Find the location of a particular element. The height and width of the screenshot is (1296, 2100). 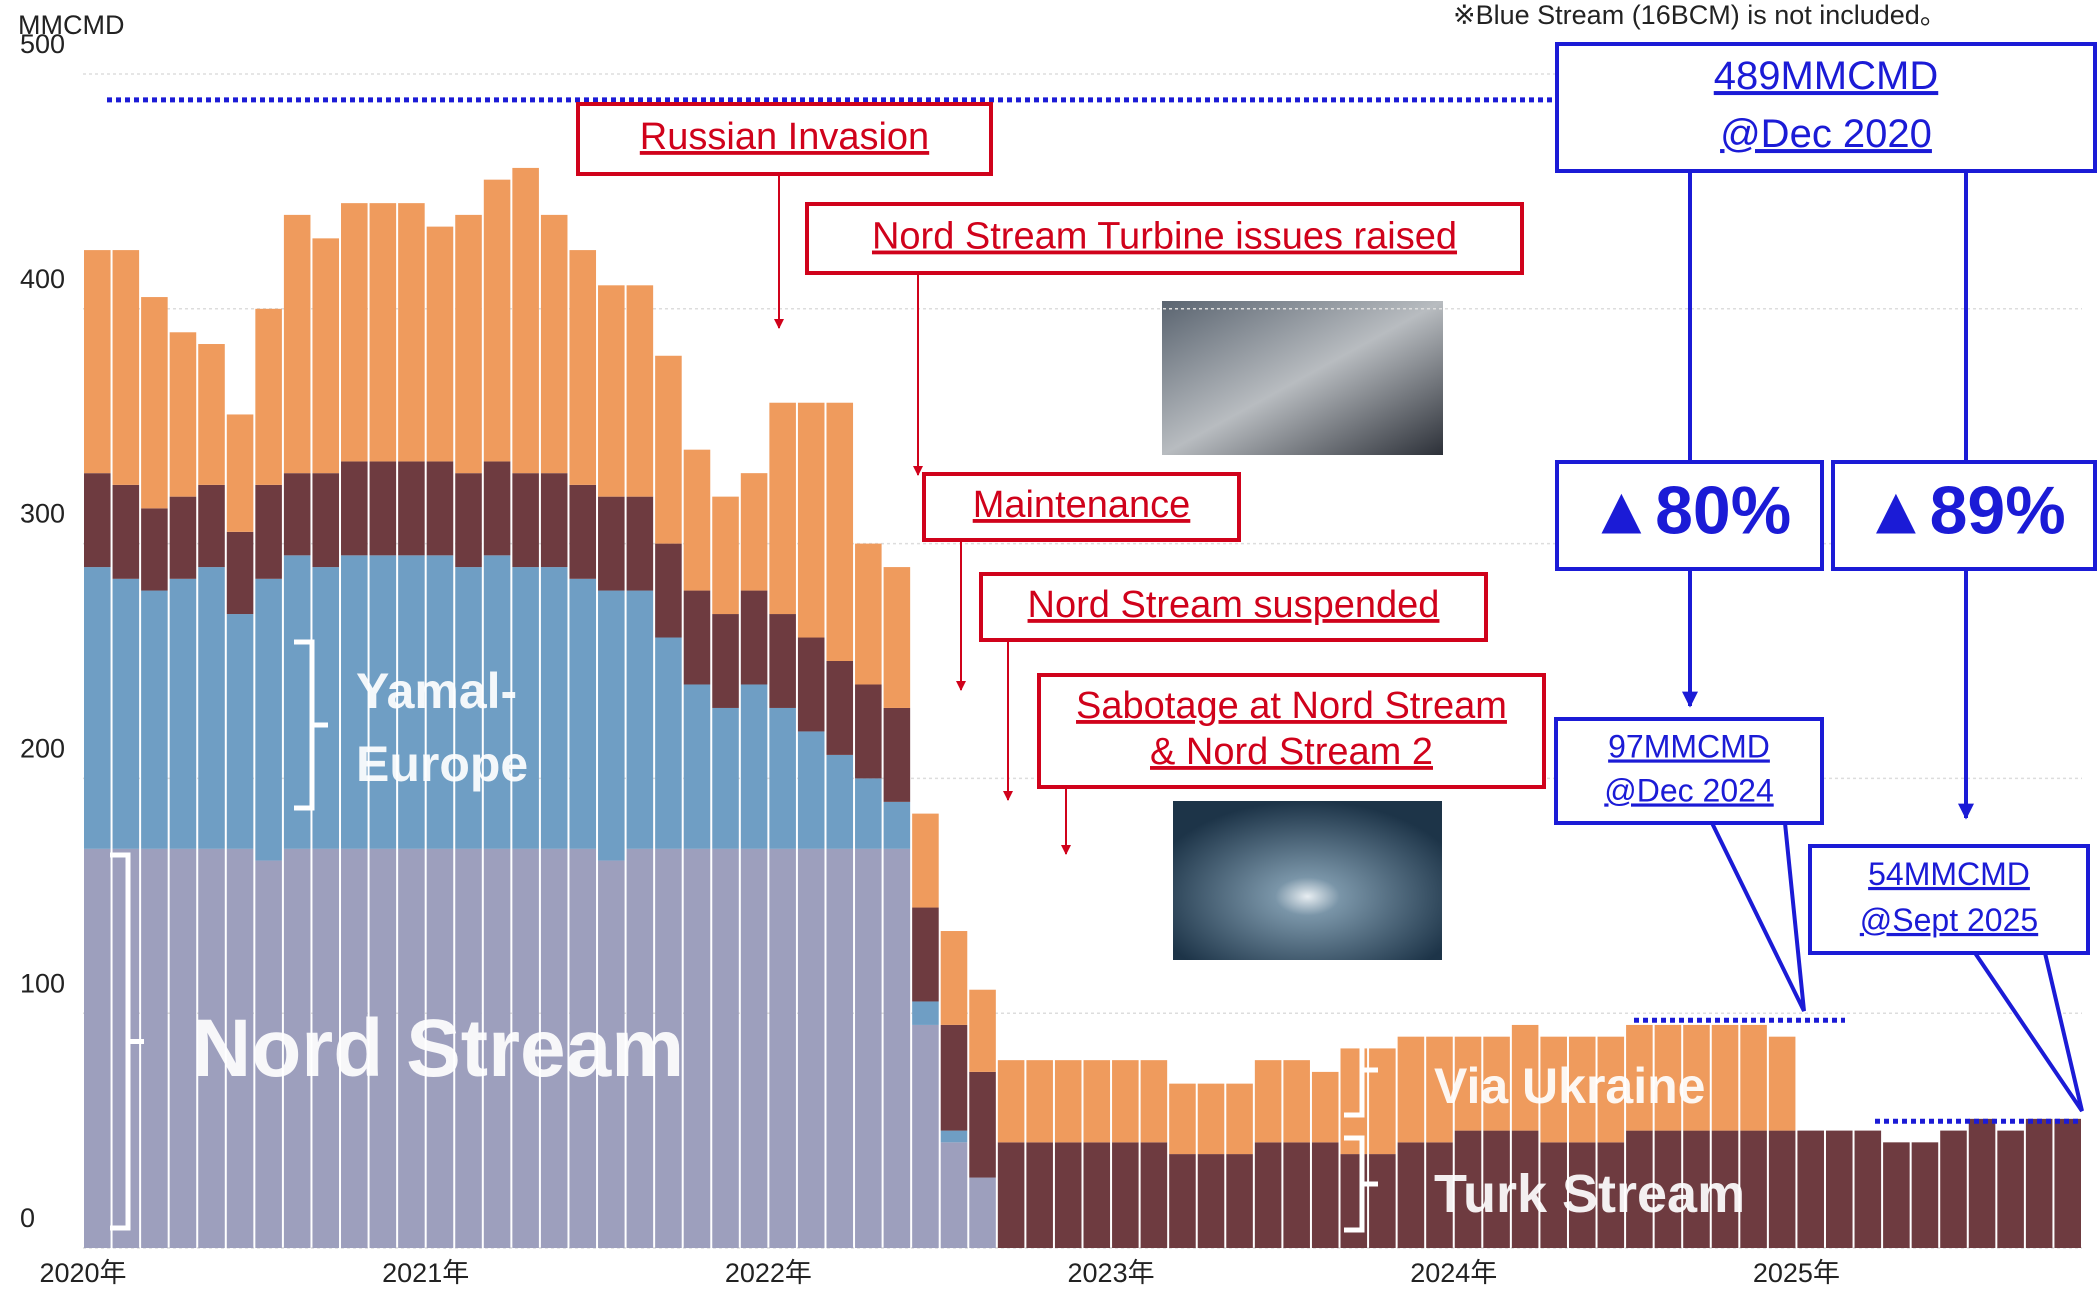

photo is located at coordinates (1307, 880).